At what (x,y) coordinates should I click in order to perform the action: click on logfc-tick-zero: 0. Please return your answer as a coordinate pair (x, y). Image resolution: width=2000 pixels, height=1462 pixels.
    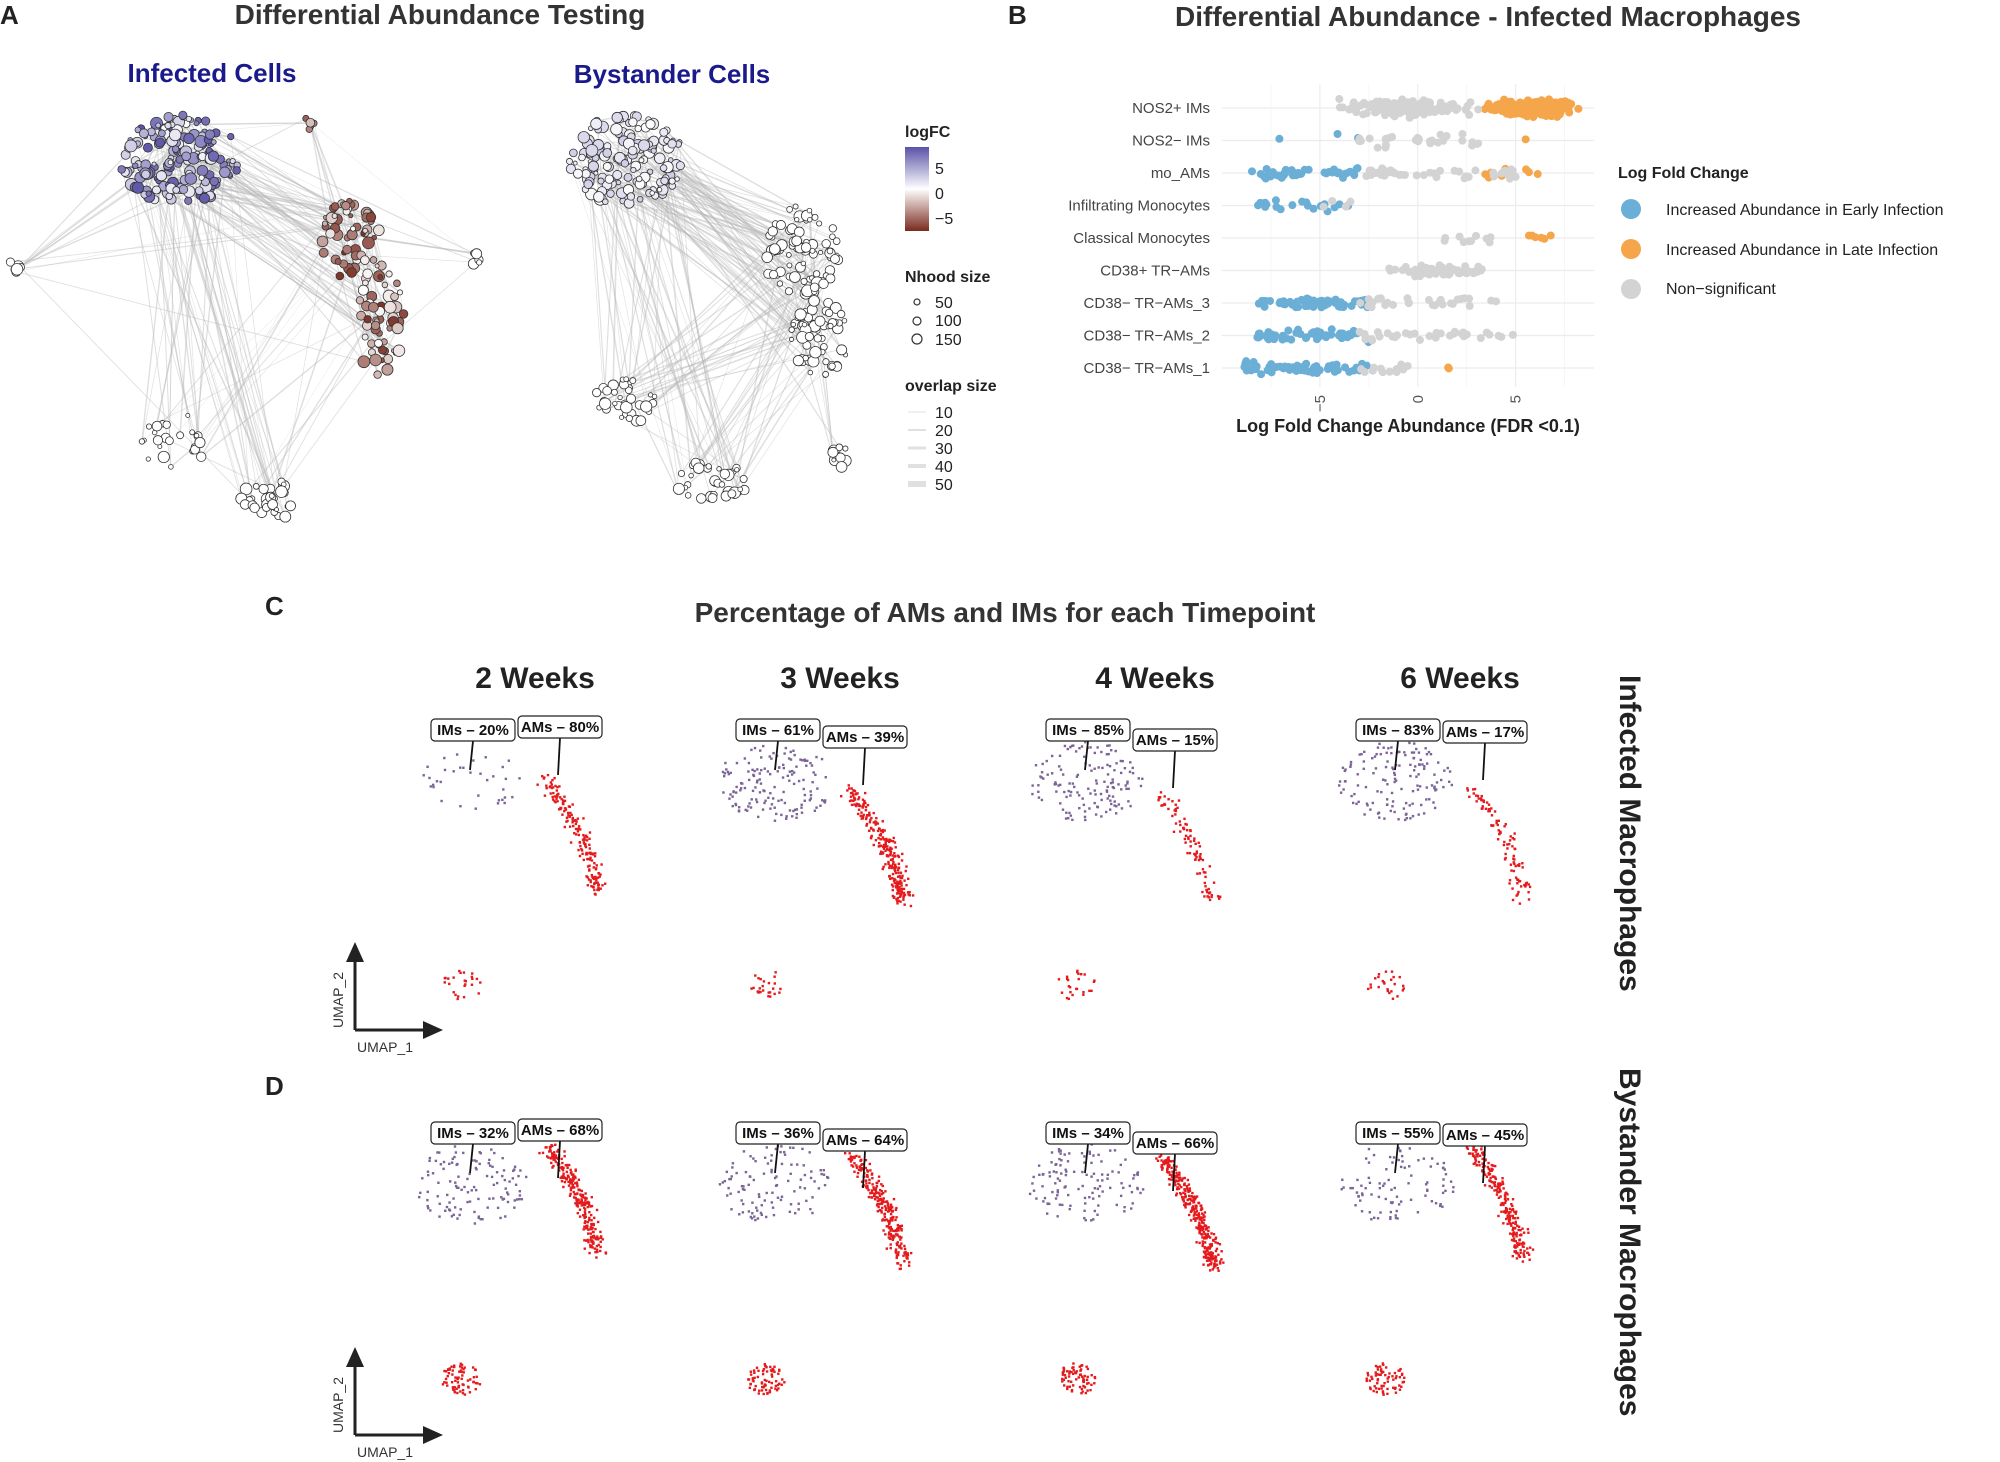
    Looking at the image, I should click on (939, 194).